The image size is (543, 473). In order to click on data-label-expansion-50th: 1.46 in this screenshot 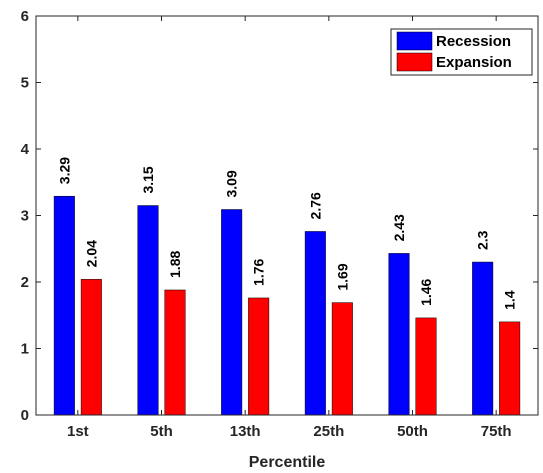, I will do `click(426, 291)`.